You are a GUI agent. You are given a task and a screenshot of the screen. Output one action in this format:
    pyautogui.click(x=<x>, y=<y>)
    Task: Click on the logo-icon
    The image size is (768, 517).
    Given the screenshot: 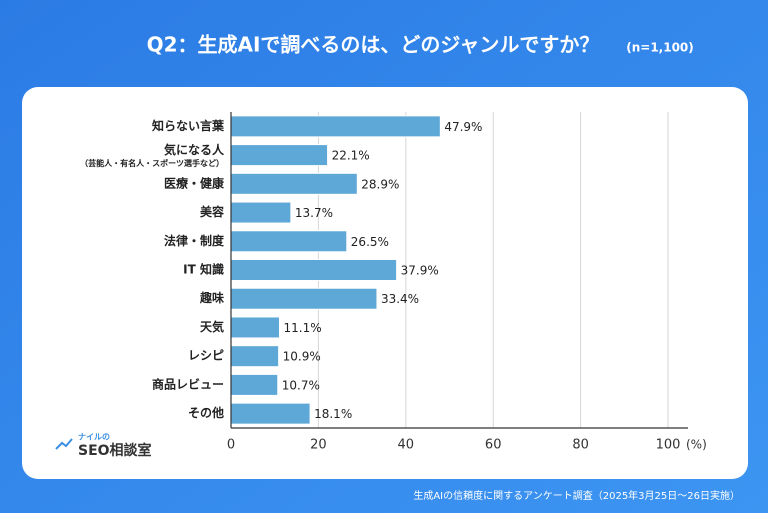 What is the action you would take?
    pyautogui.click(x=64, y=444)
    